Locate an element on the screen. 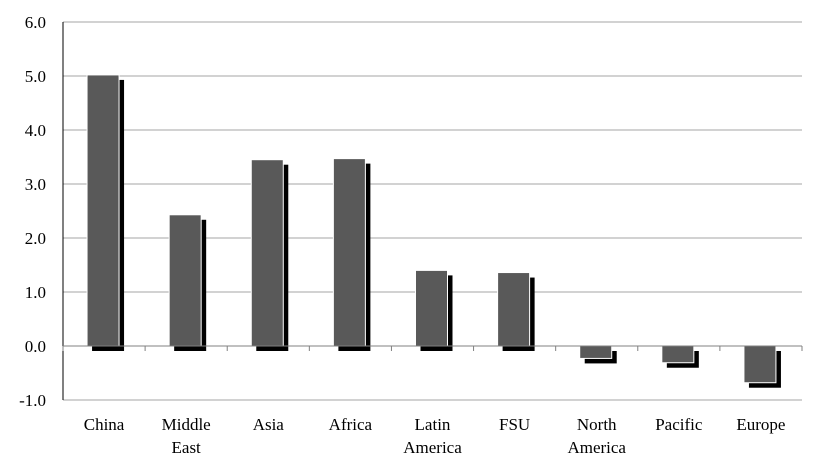  x-category-label: Pacific is located at coordinates (679, 424).